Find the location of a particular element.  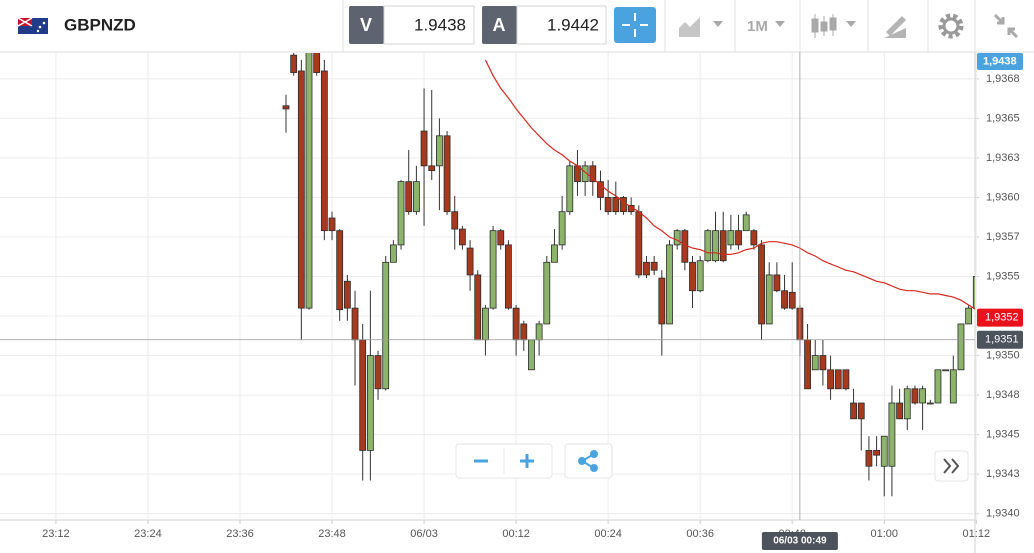

x-tick-label: 06/03 is located at coordinates (424, 534).